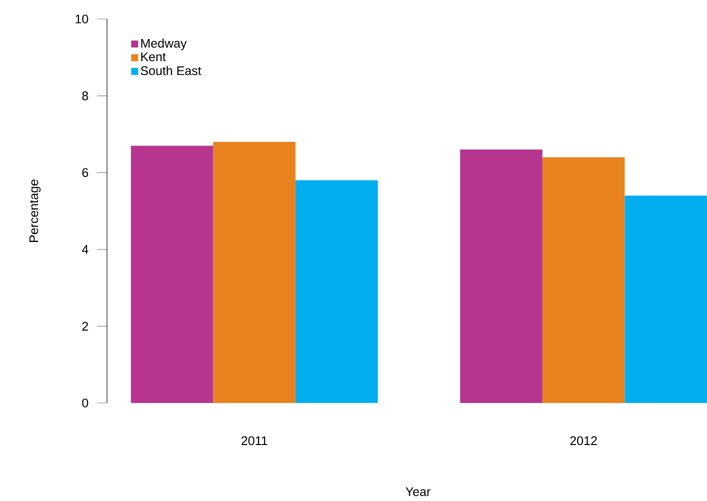  Describe the element at coordinates (85, 95) in the screenshot. I see `y-tick-label: 8` at that location.